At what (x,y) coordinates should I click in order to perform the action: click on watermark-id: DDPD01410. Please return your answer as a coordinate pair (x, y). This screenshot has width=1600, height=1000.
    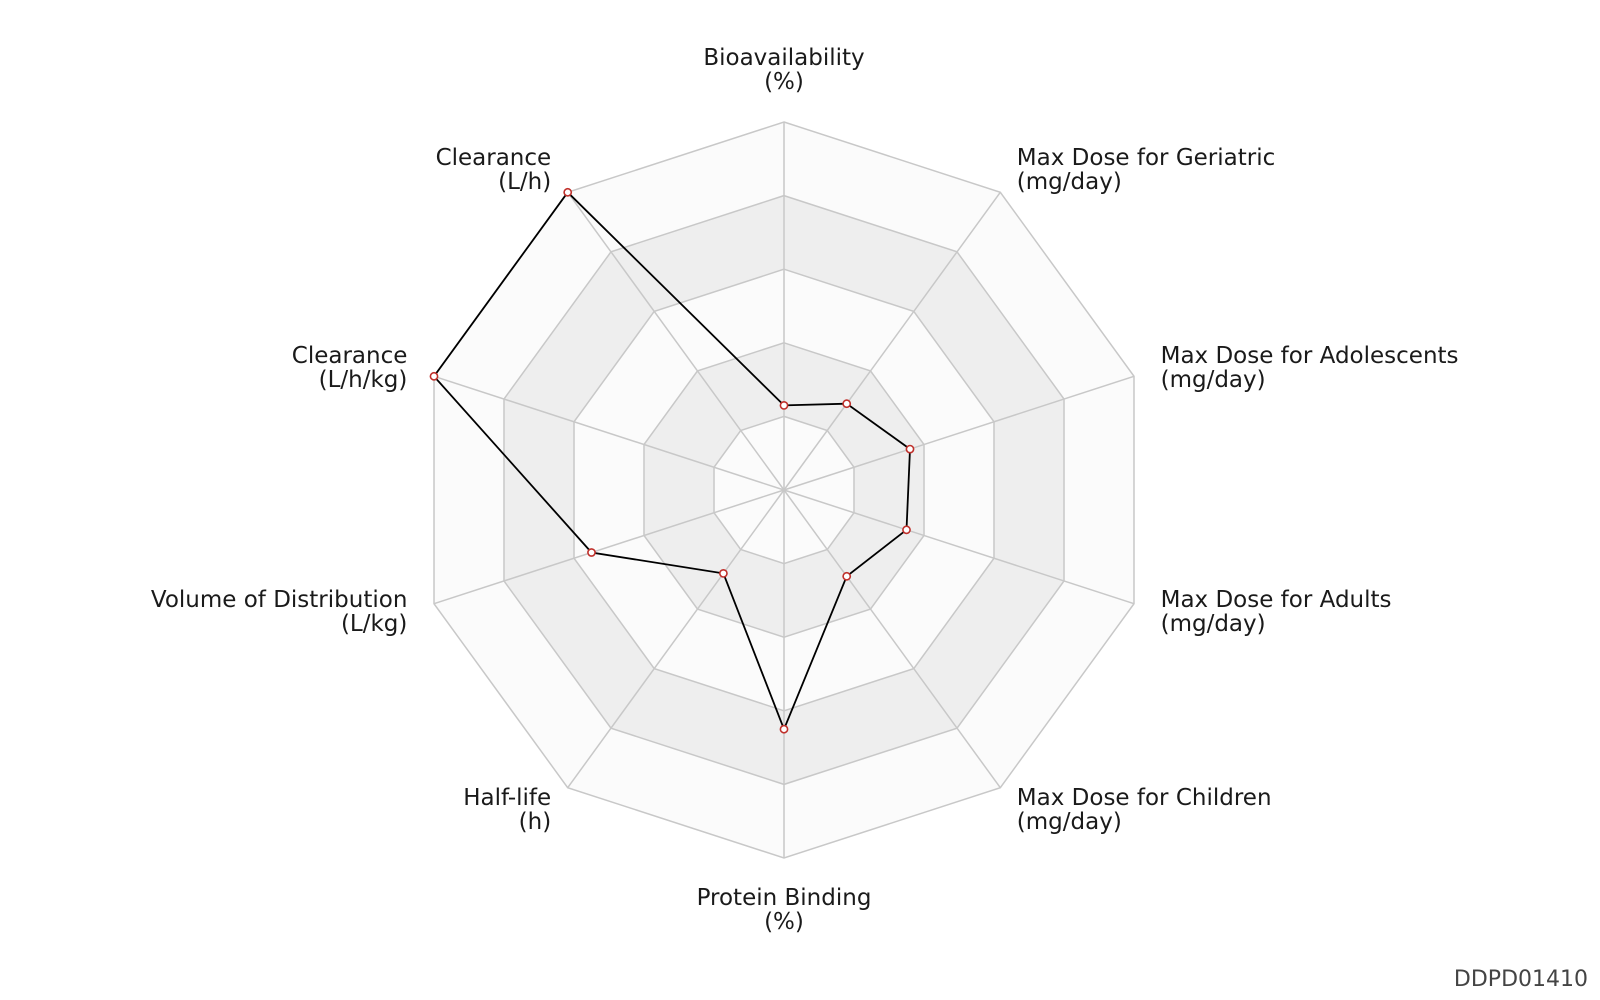
    Looking at the image, I should click on (1520, 979).